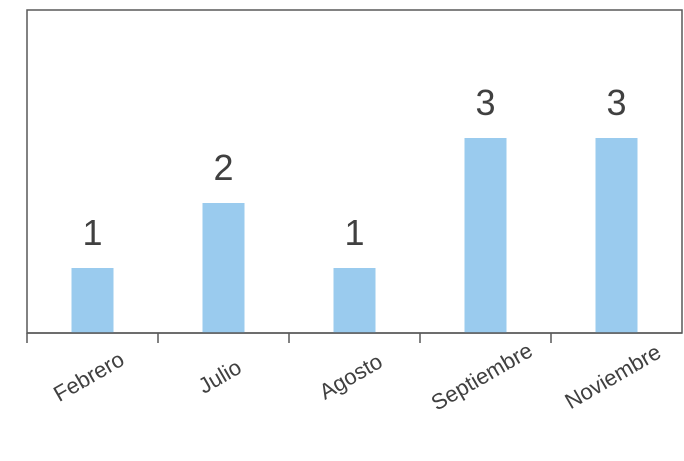  What do you see at coordinates (223, 167) in the screenshot?
I see `data-label-julio: 2` at bounding box center [223, 167].